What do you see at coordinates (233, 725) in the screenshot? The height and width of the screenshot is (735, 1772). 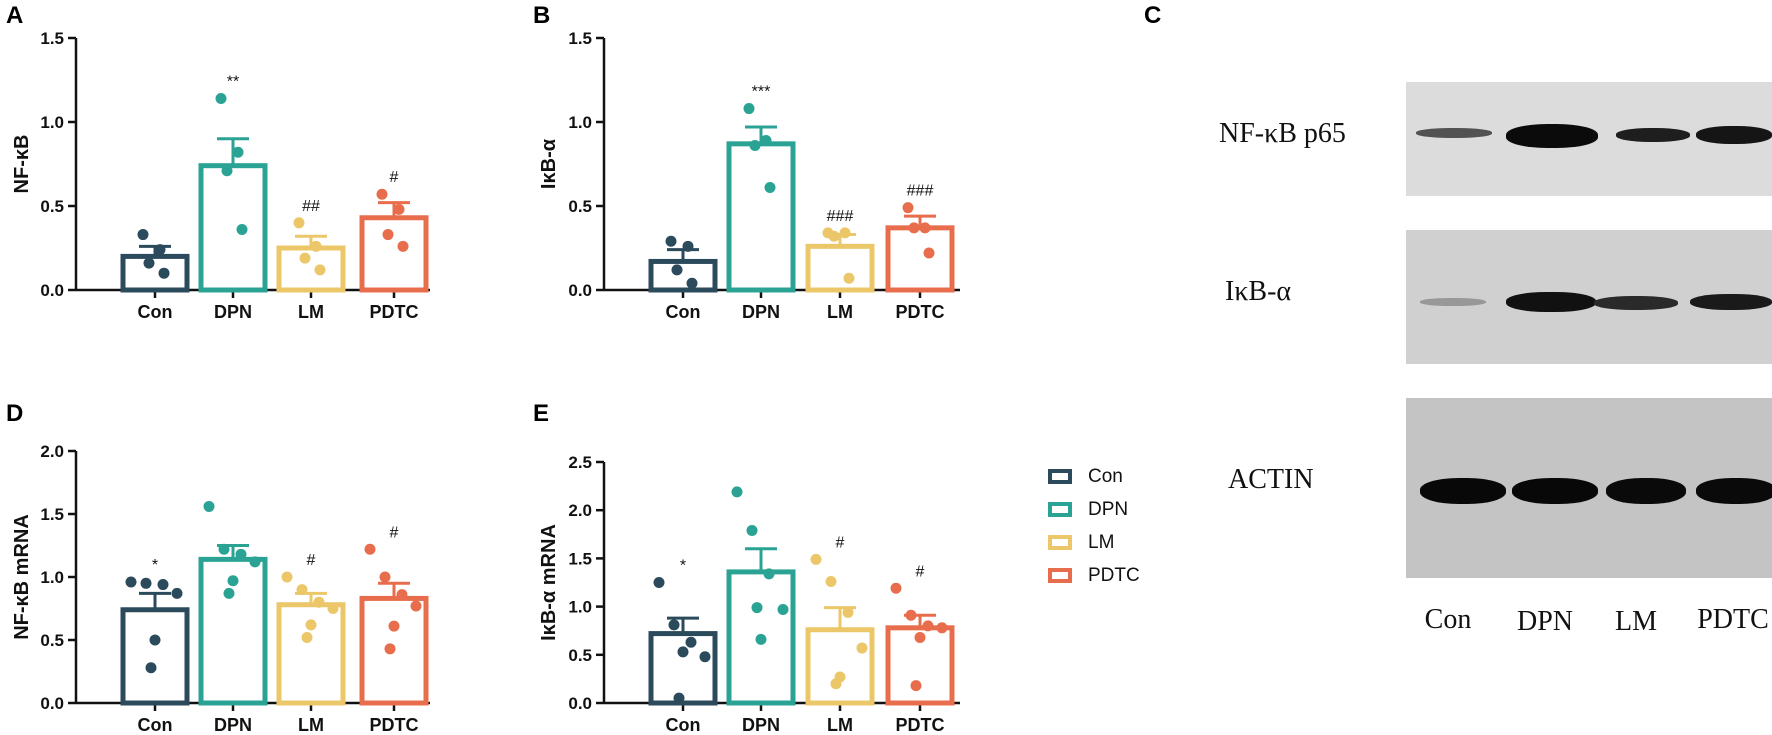 I see `x-tick-label-d-dpn: DPN` at bounding box center [233, 725].